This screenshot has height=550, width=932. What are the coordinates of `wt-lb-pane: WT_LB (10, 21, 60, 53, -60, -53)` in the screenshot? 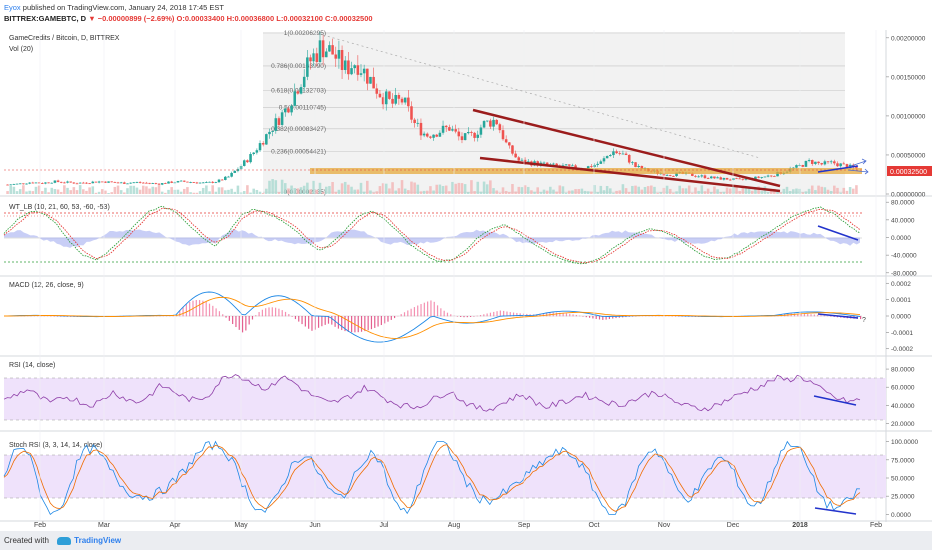 It's located at (432, 234).